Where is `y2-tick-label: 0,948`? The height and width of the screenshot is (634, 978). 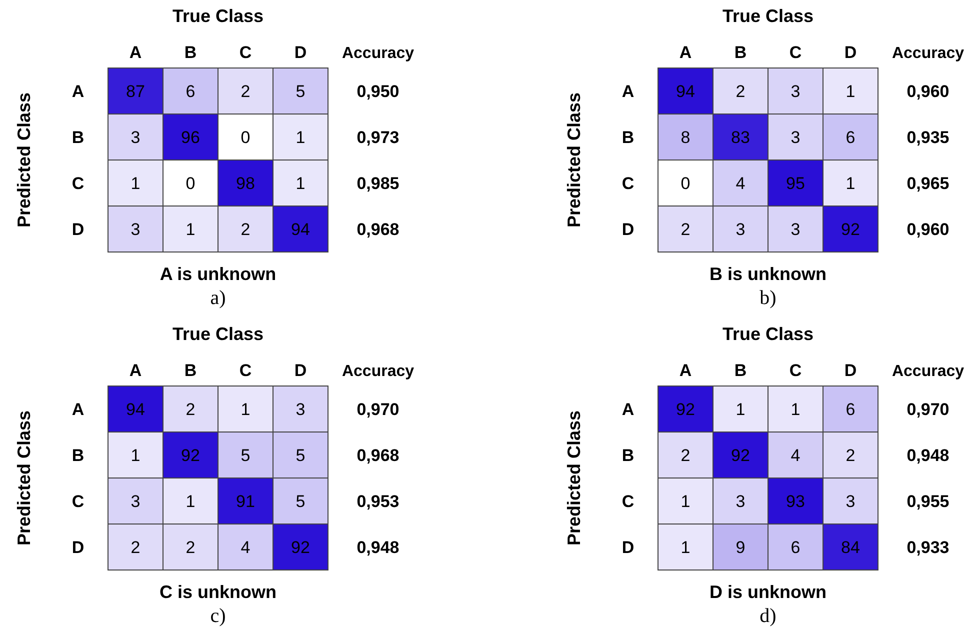
y2-tick-label: 0,948 is located at coordinates (378, 547).